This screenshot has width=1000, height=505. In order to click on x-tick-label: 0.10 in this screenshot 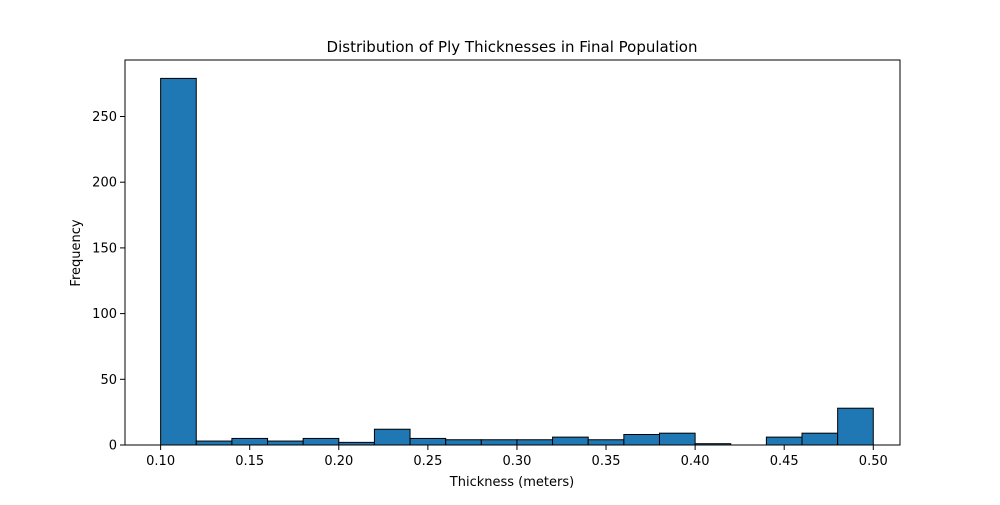, I will do `click(160, 461)`.